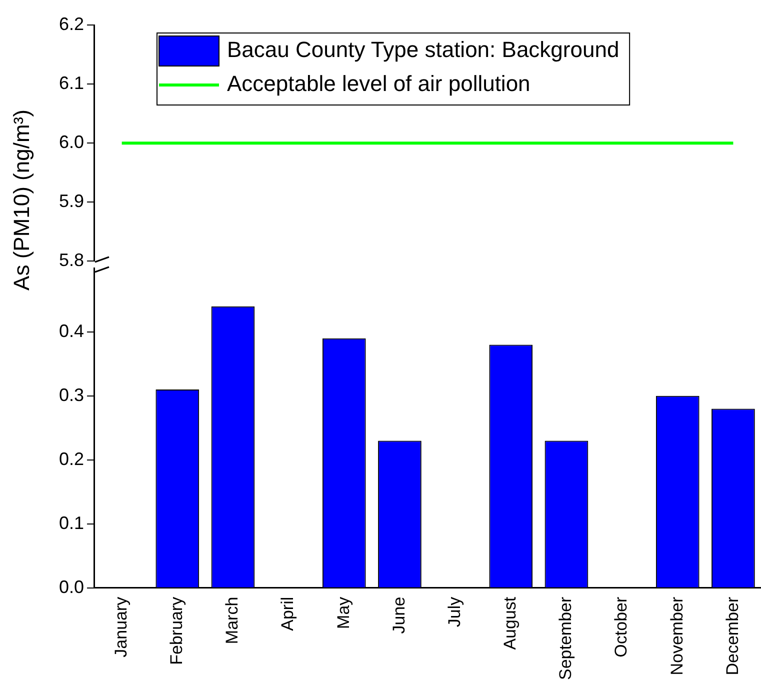  I want to click on y-tick-label: 0.2, so click(71, 458).